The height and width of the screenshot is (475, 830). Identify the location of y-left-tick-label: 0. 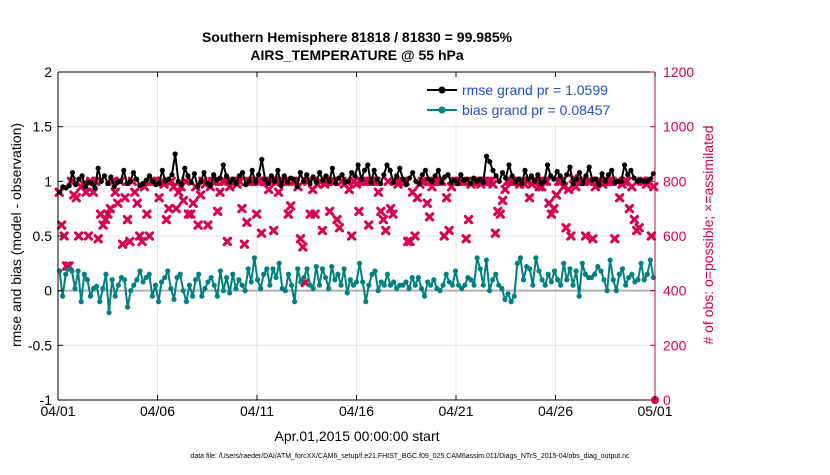
(48, 291).